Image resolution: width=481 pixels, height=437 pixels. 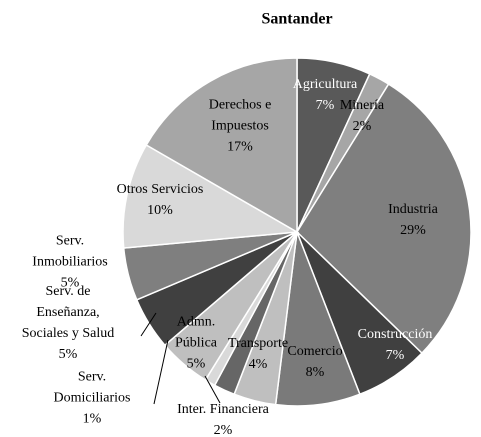 I want to click on category-name: Serv. Domiciliarios, so click(x=92, y=387).